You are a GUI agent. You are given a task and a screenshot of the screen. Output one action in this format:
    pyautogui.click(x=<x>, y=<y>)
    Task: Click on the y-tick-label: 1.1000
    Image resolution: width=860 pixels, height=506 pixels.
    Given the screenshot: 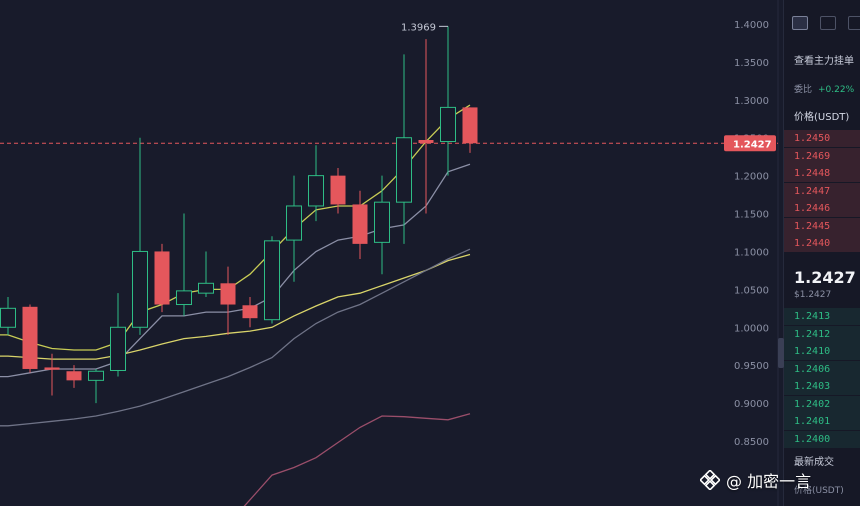 What is the action you would take?
    pyautogui.click(x=751, y=252)
    